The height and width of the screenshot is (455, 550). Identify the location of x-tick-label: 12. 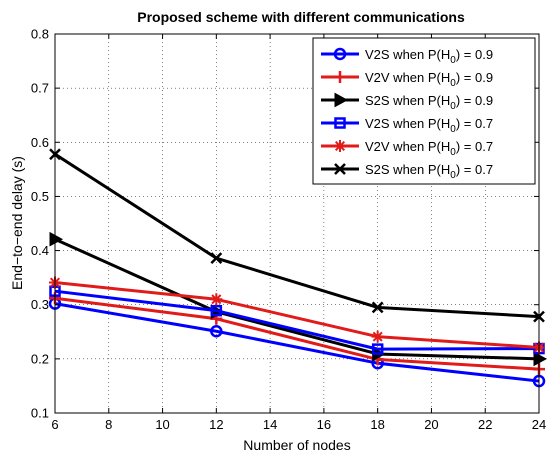
(216, 424).